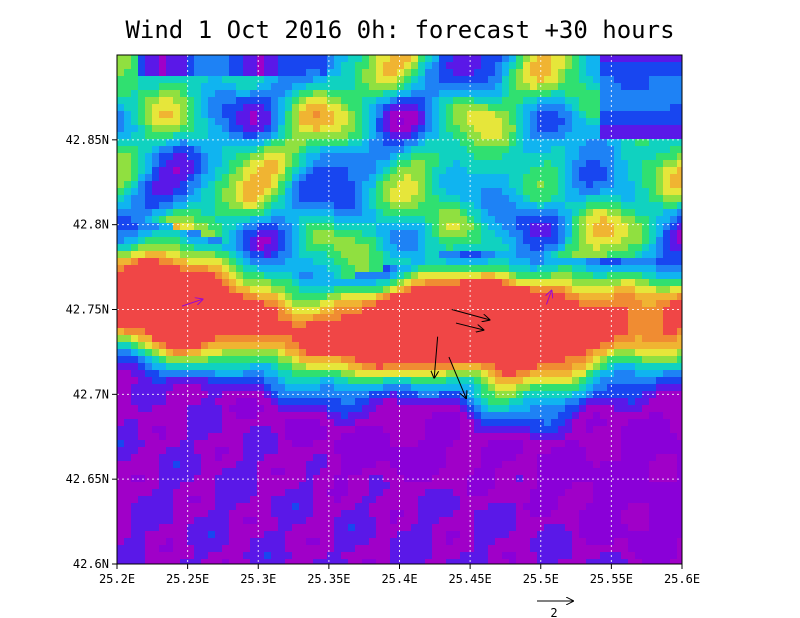 This screenshot has height=618, width=800. I want to click on map-title: Wind 1 Oct 2016 0h: forecast +30 hours, so click(400, 30).